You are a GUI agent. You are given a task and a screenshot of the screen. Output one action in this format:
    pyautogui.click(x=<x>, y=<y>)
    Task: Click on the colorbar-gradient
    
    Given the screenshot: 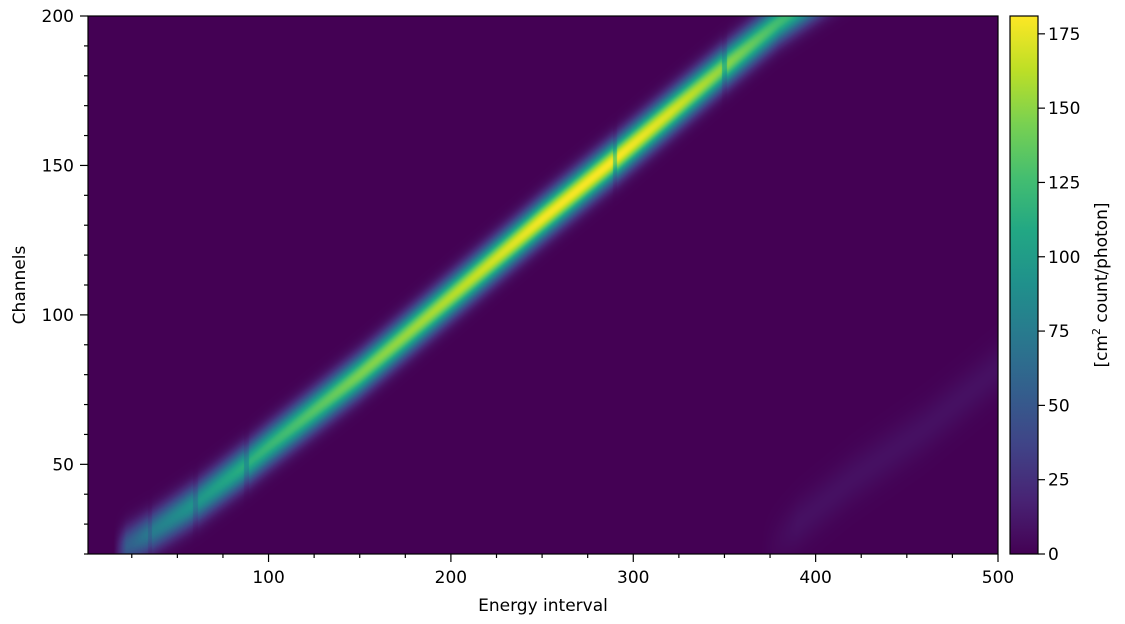 What is the action you would take?
    pyautogui.click(x=1024, y=285)
    